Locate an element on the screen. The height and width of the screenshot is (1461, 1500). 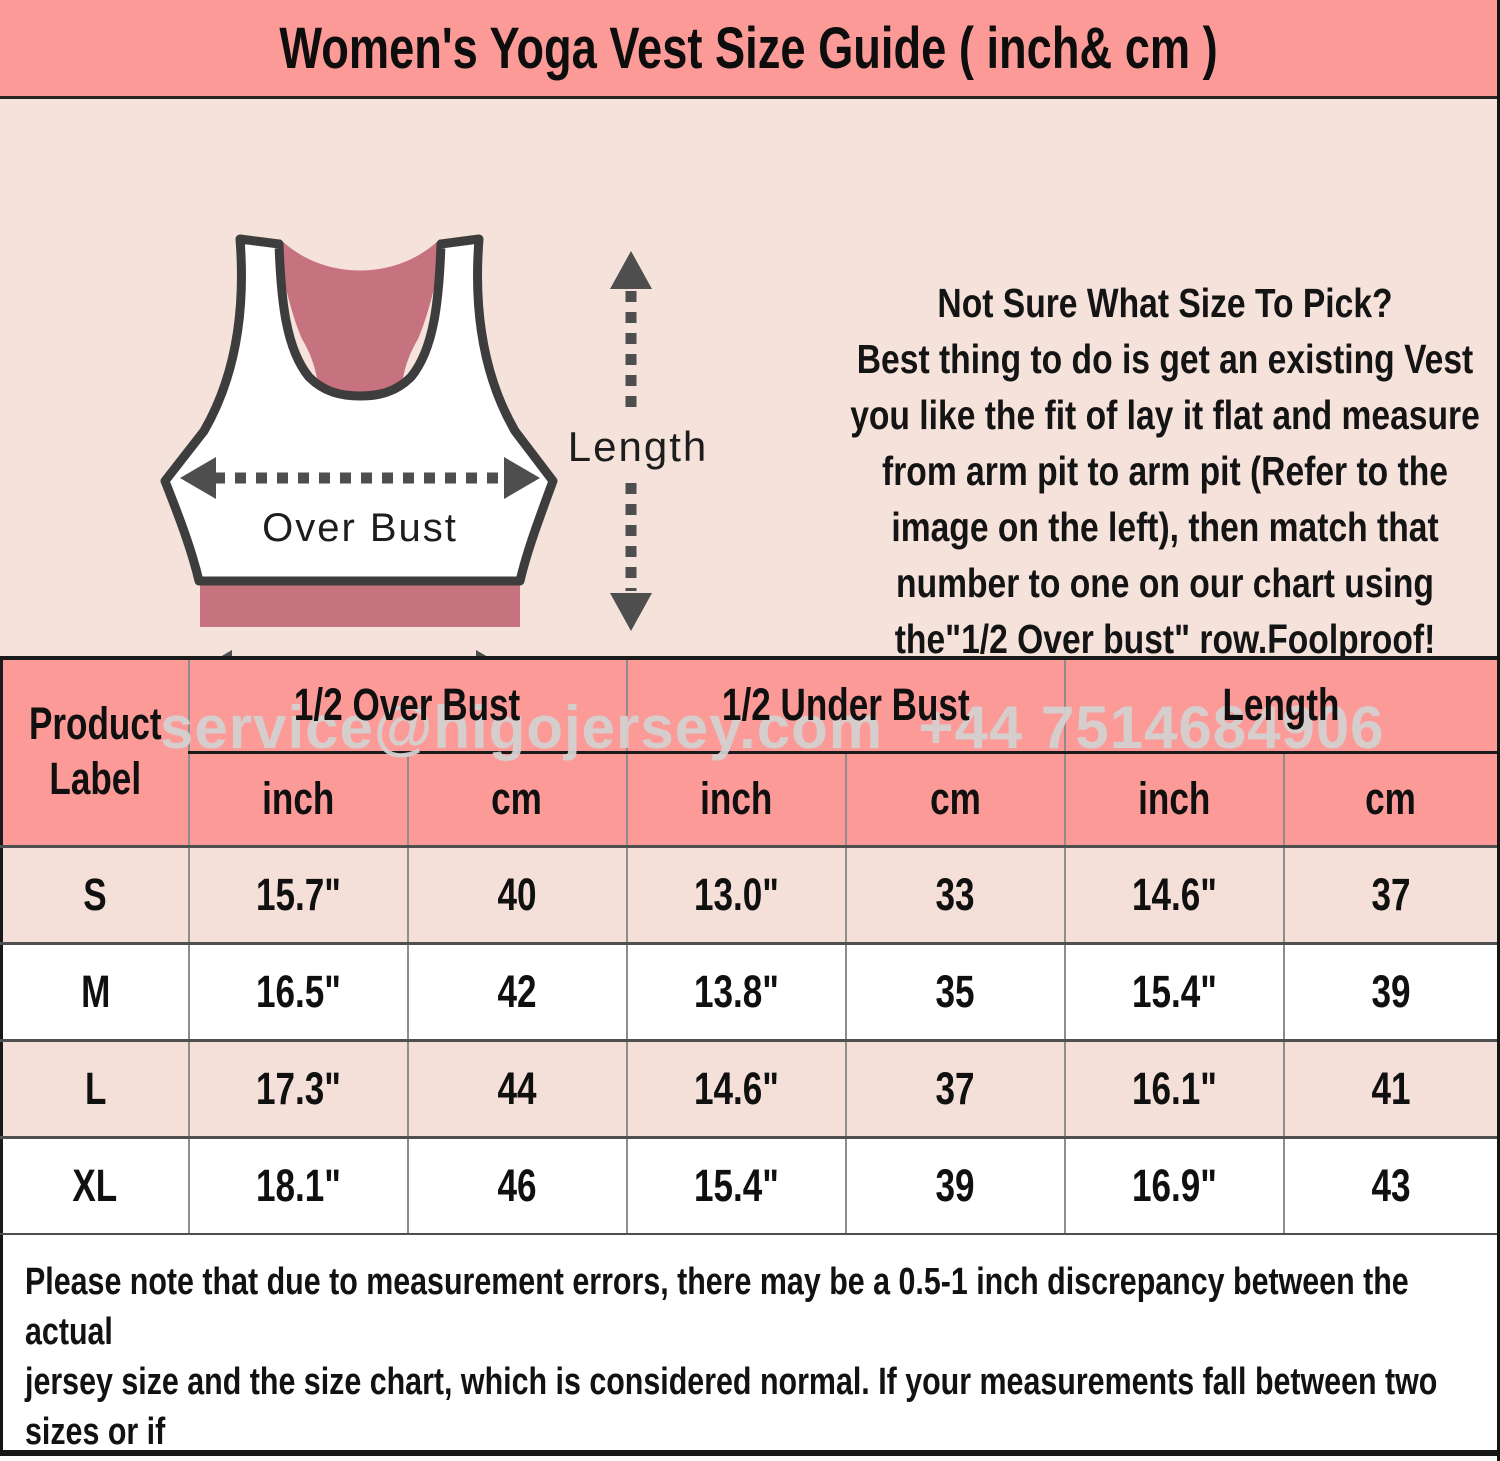
table-unit-header-row: inch cm inch cm inch cm is located at coordinates (749, 798).